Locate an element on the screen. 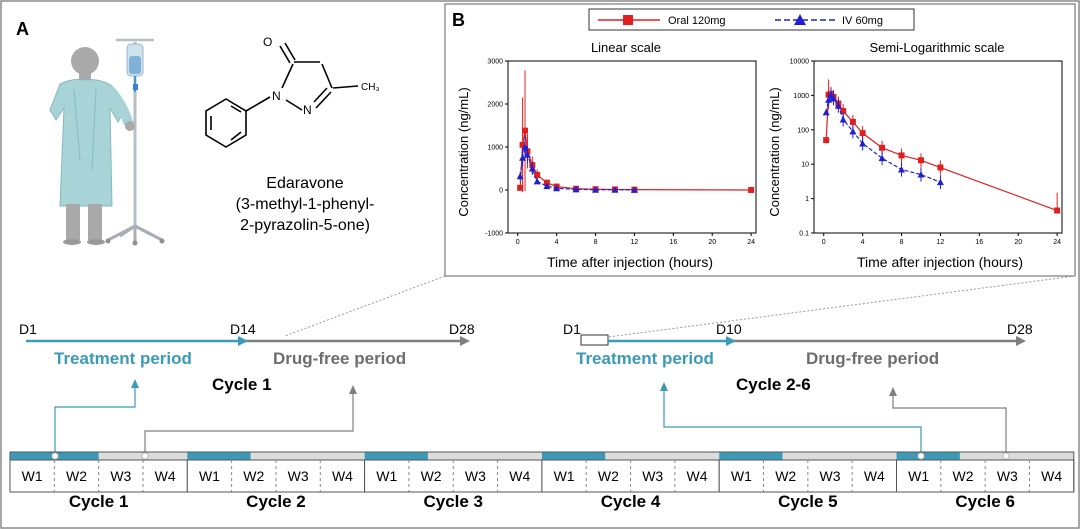 Image resolution: width=1080 pixels, height=529 pixels. y-tick-label: -1000 is located at coordinates (494, 234).